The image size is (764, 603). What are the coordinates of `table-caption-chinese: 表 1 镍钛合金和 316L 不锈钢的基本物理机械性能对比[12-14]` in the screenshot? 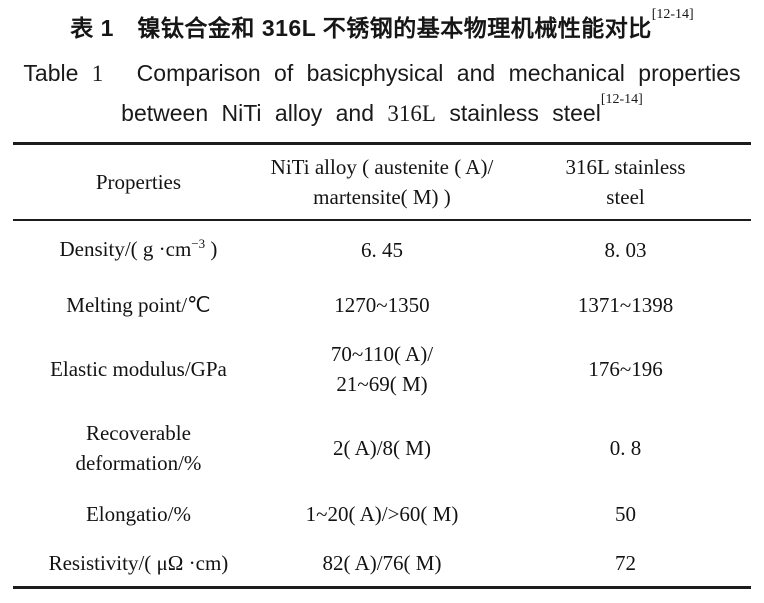 It's located at (382, 21).